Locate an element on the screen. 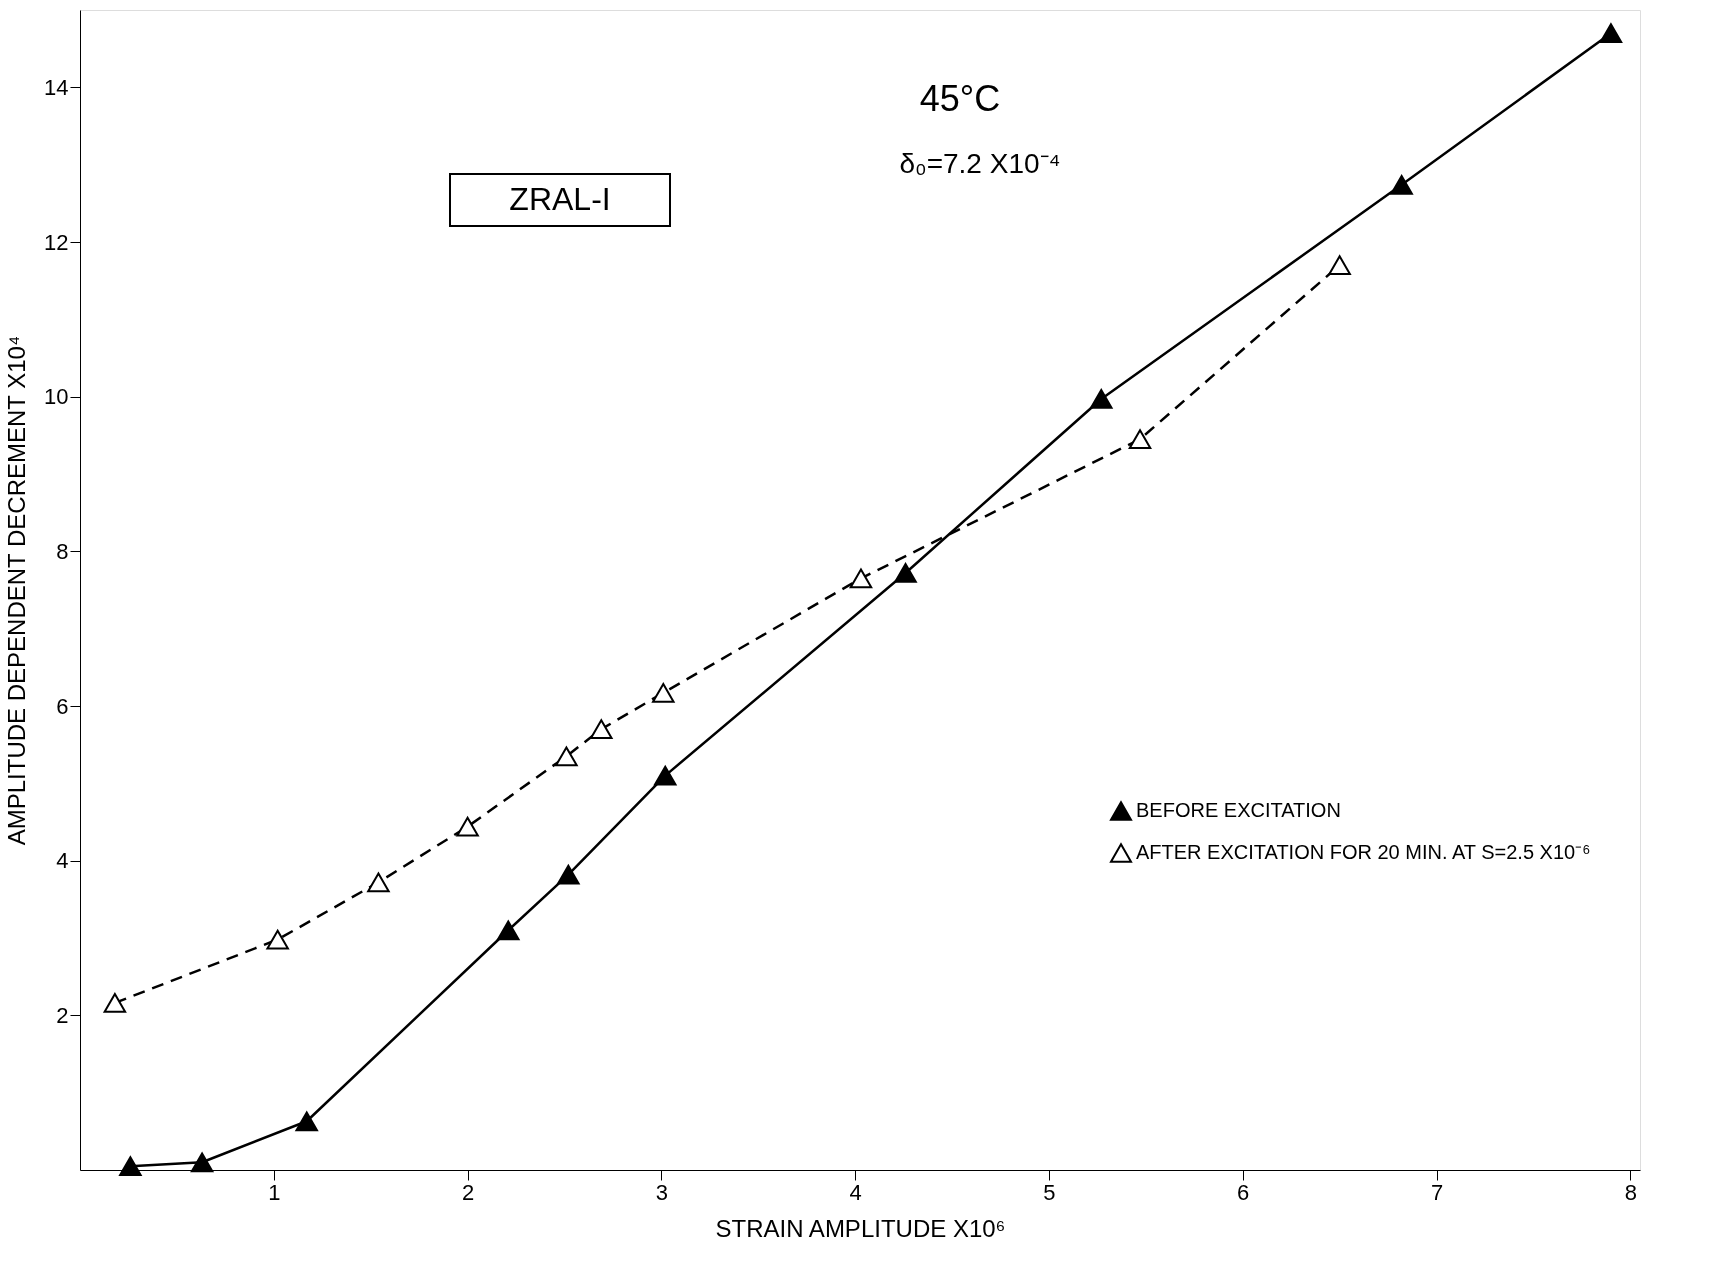  x-tick-label: 8 is located at coordinates (1630, 1192).